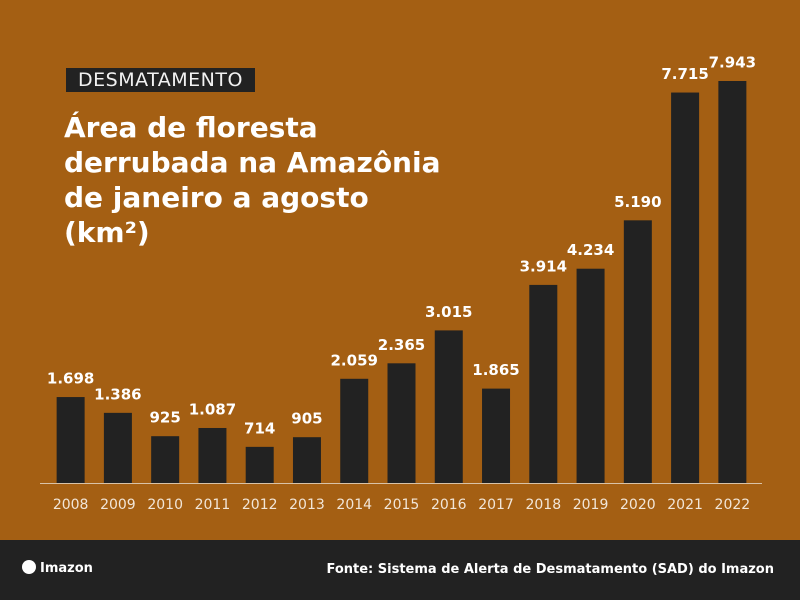 The height and width of the screenshot is (600, 800). I want to click on x-tick-label: 2015, so click(402, 505).